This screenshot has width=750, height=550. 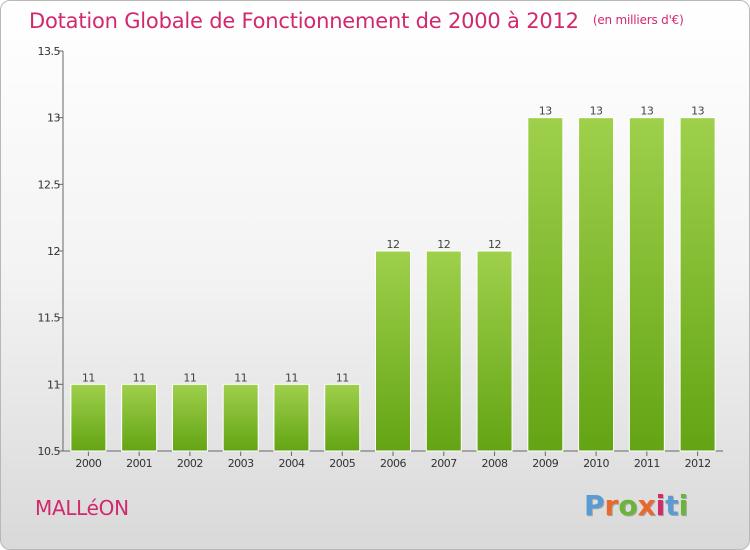 I want to click on y-tick-label: 11, so click(x=53, y=384).